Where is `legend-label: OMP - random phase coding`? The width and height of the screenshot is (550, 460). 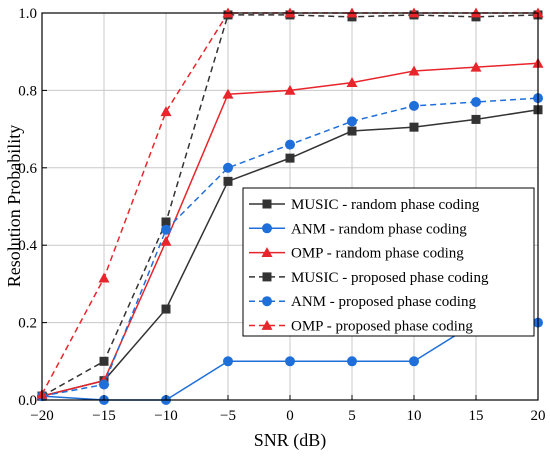 legend-label: OMP - random phase coding is located at coordinates (377, 254).